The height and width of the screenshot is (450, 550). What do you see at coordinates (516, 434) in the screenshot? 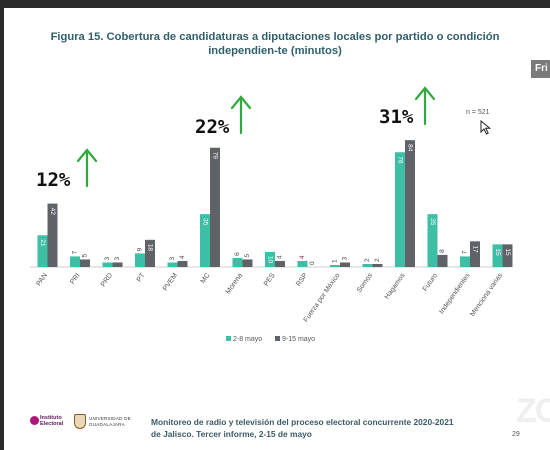
I see `page-number: 29` at bounding box center [516, 434].